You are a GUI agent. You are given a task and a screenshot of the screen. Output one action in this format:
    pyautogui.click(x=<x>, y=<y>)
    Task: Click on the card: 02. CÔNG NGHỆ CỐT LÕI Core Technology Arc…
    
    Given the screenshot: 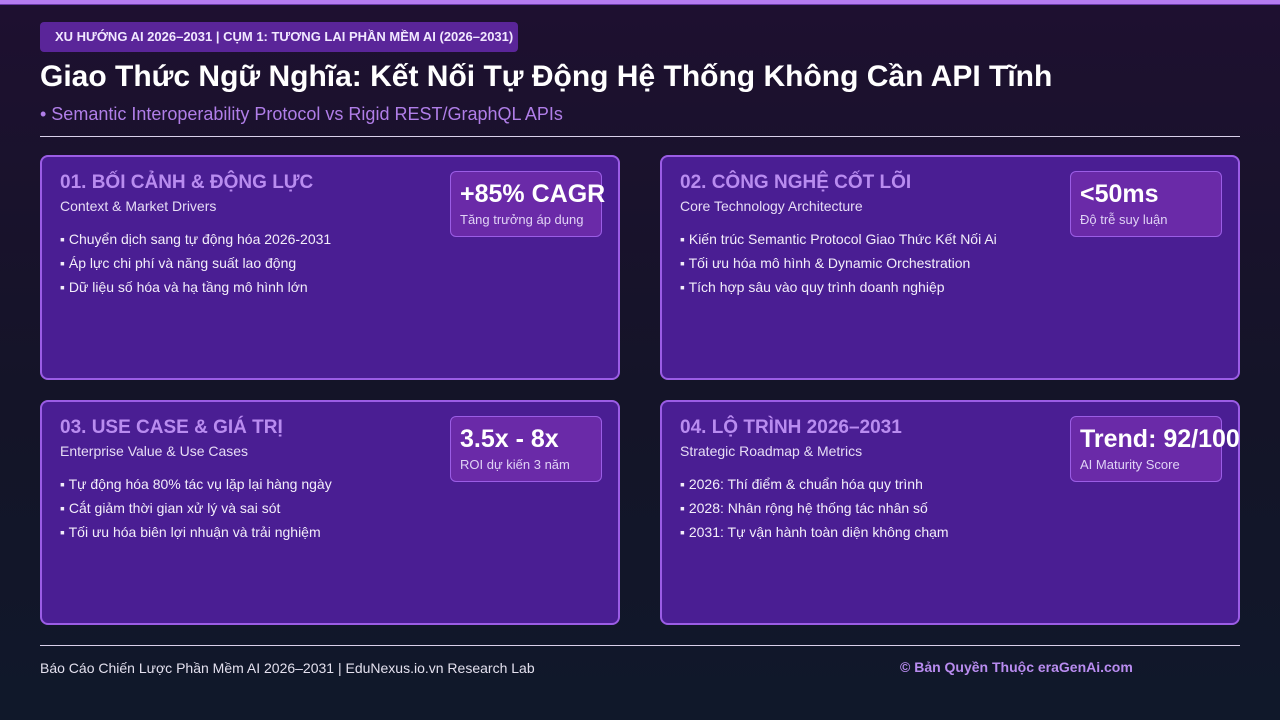 What is the action you would take?
    pyautogui.click(x=950, y=267)
    